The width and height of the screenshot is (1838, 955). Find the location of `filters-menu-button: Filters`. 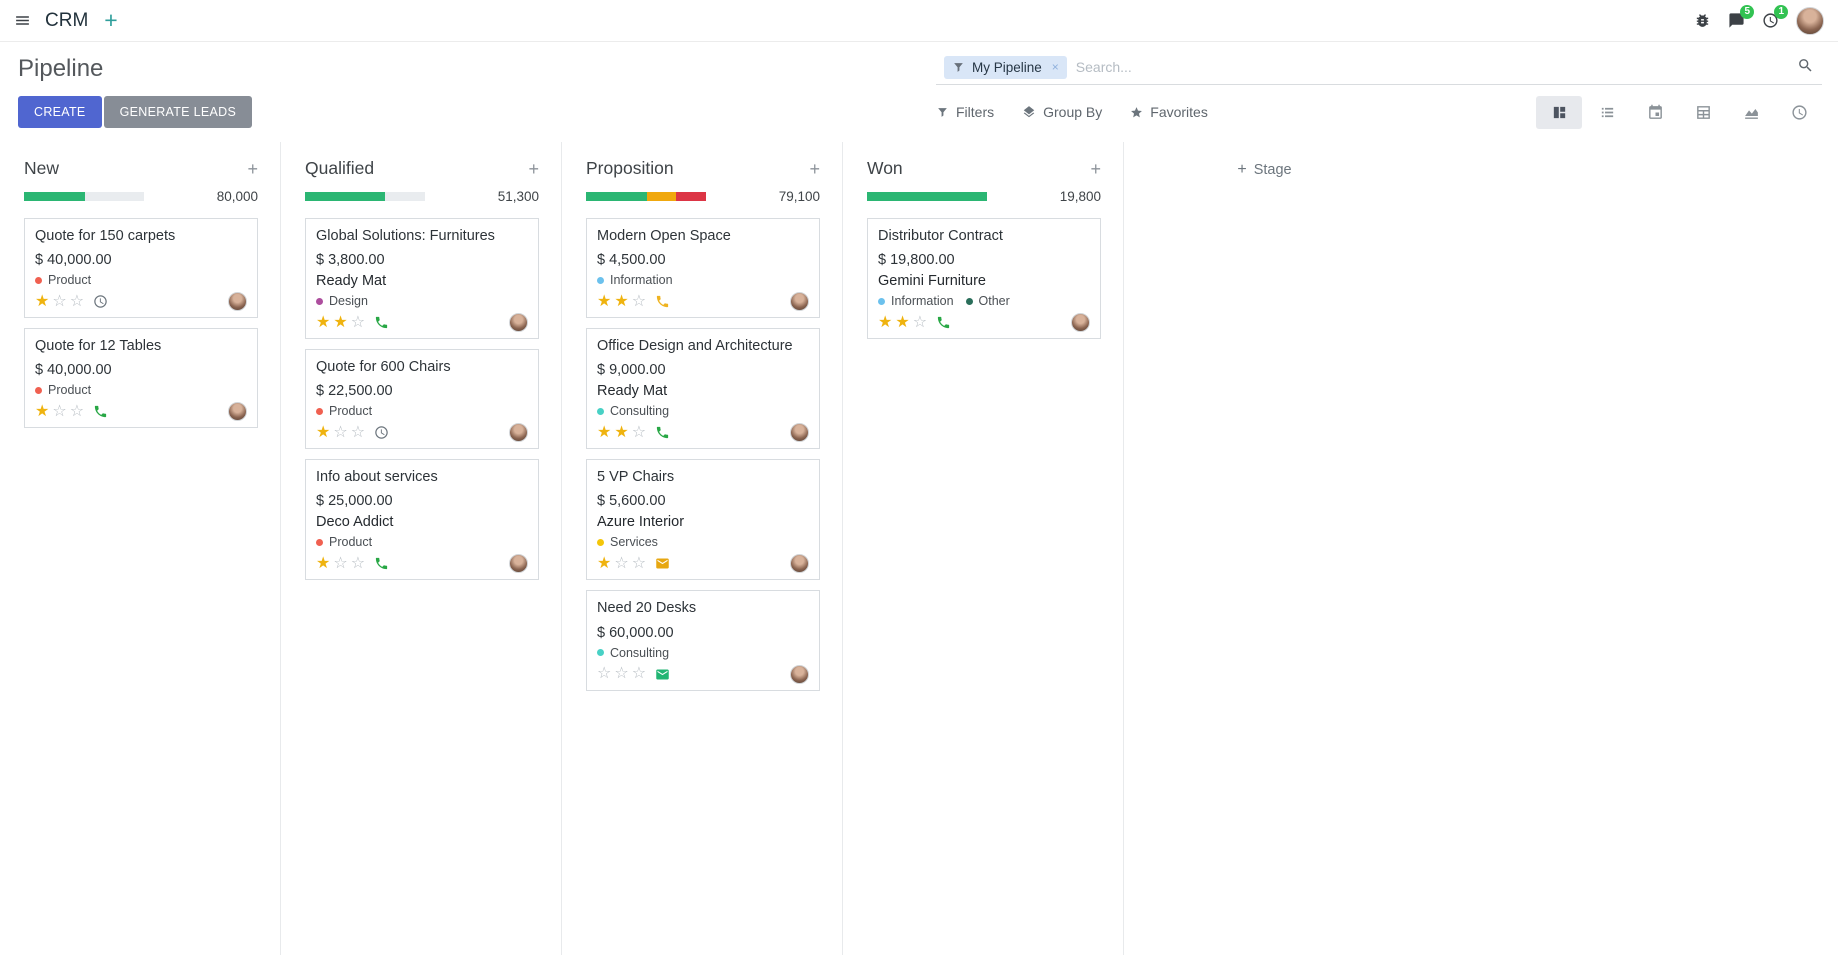

filters-menu-button: Filters is located at coordinates (965, 112).